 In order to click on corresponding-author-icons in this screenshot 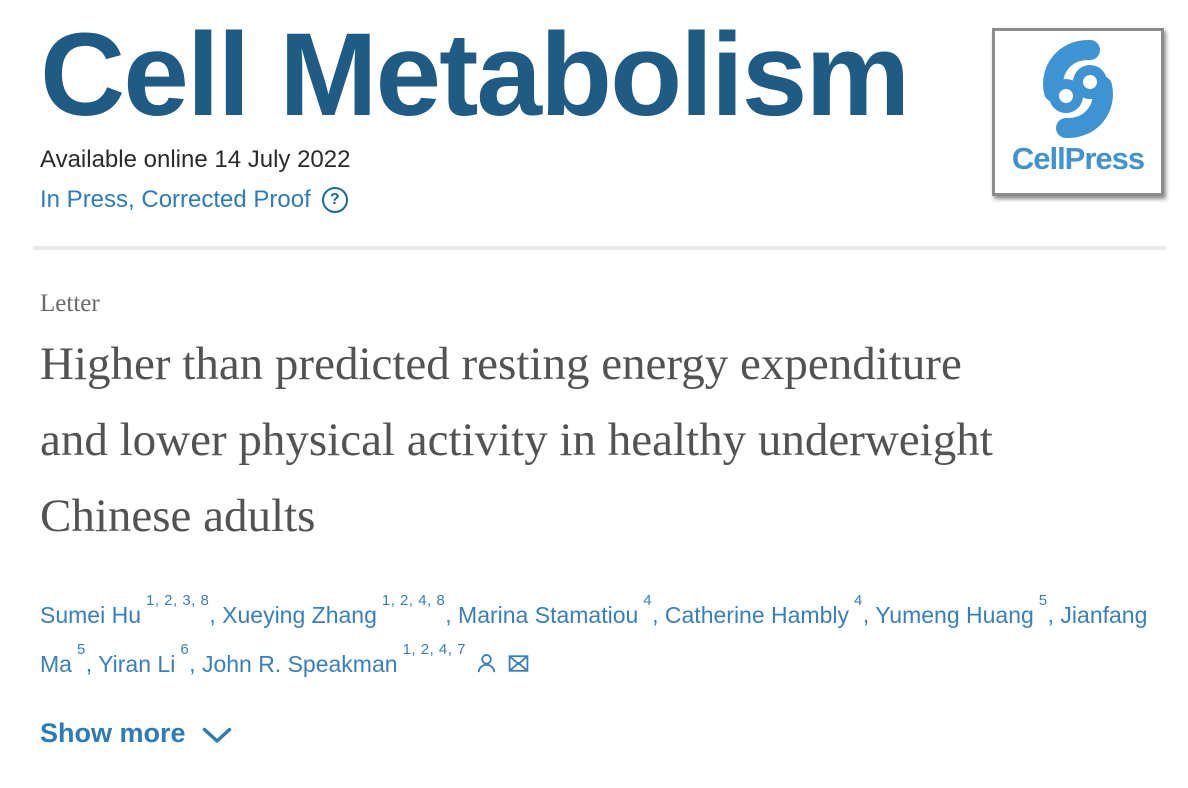, I will do `click(498, 664)`.